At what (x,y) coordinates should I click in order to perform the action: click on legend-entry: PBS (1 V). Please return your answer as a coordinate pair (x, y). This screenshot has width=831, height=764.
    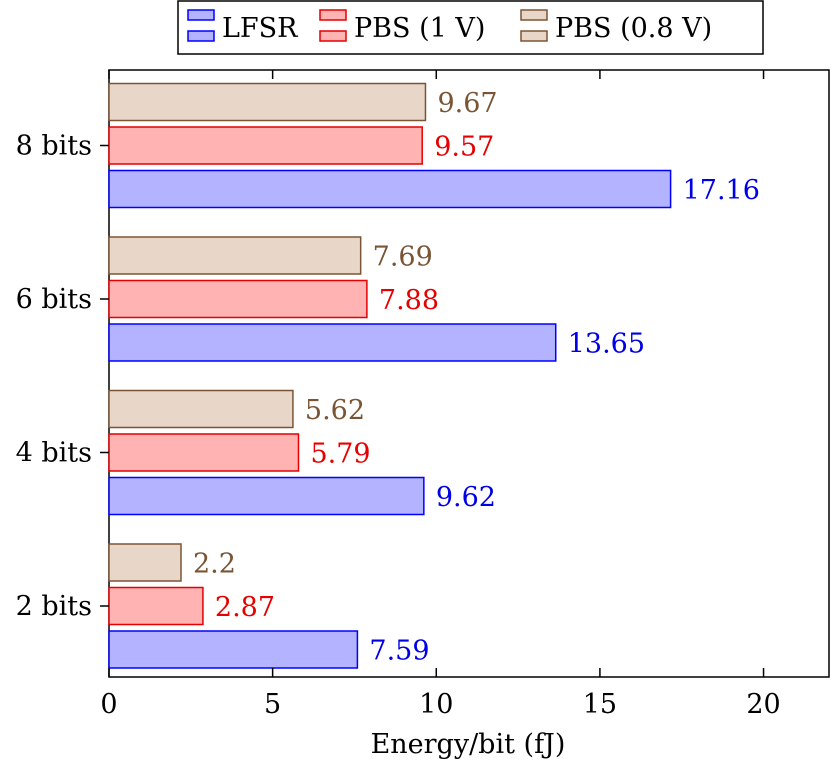
    Looking at the image, I should click on (402, 26).